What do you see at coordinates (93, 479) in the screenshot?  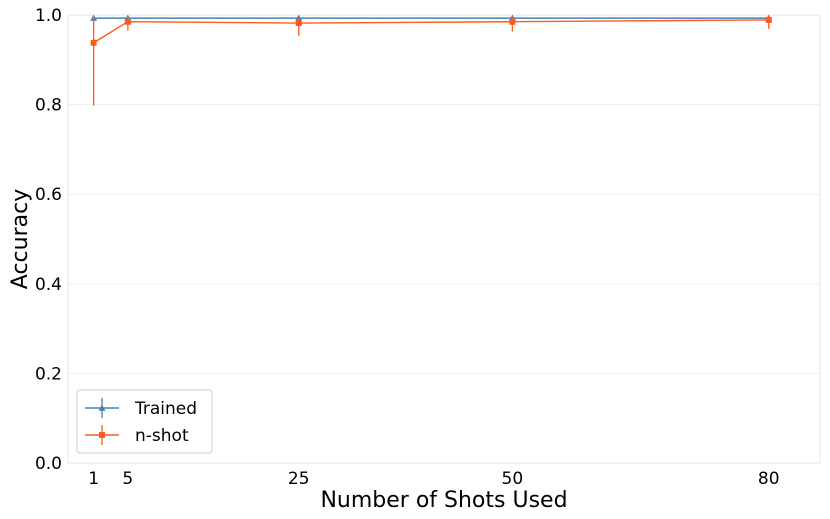 I see `x-tick-label: 1` at bounding box center [93, 479].